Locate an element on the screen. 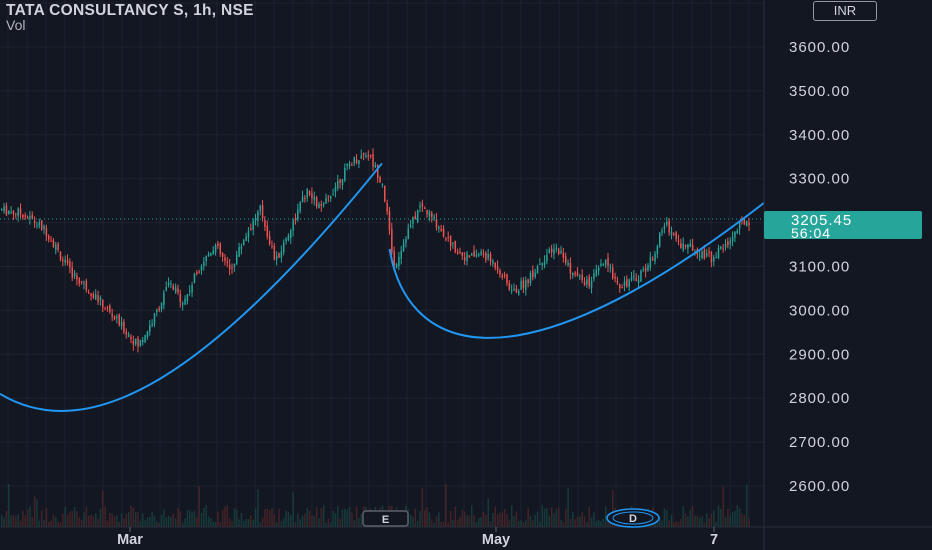  rounding-bottom-2-curve is located at coordinates (576, 270).